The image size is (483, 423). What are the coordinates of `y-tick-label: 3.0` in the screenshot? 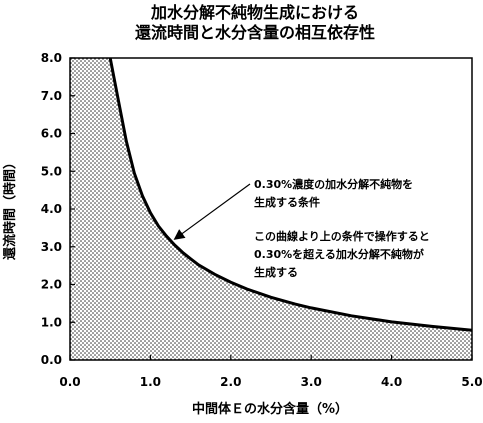 It's located at (51, 247).